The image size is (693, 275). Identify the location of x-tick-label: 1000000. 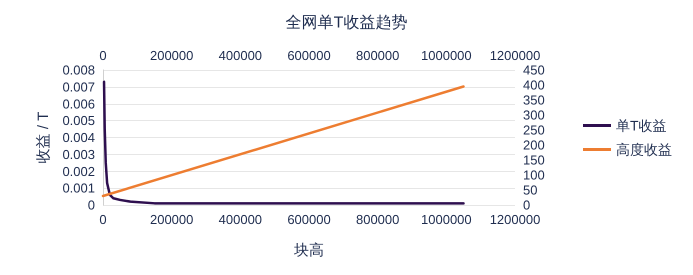
(446, 219).